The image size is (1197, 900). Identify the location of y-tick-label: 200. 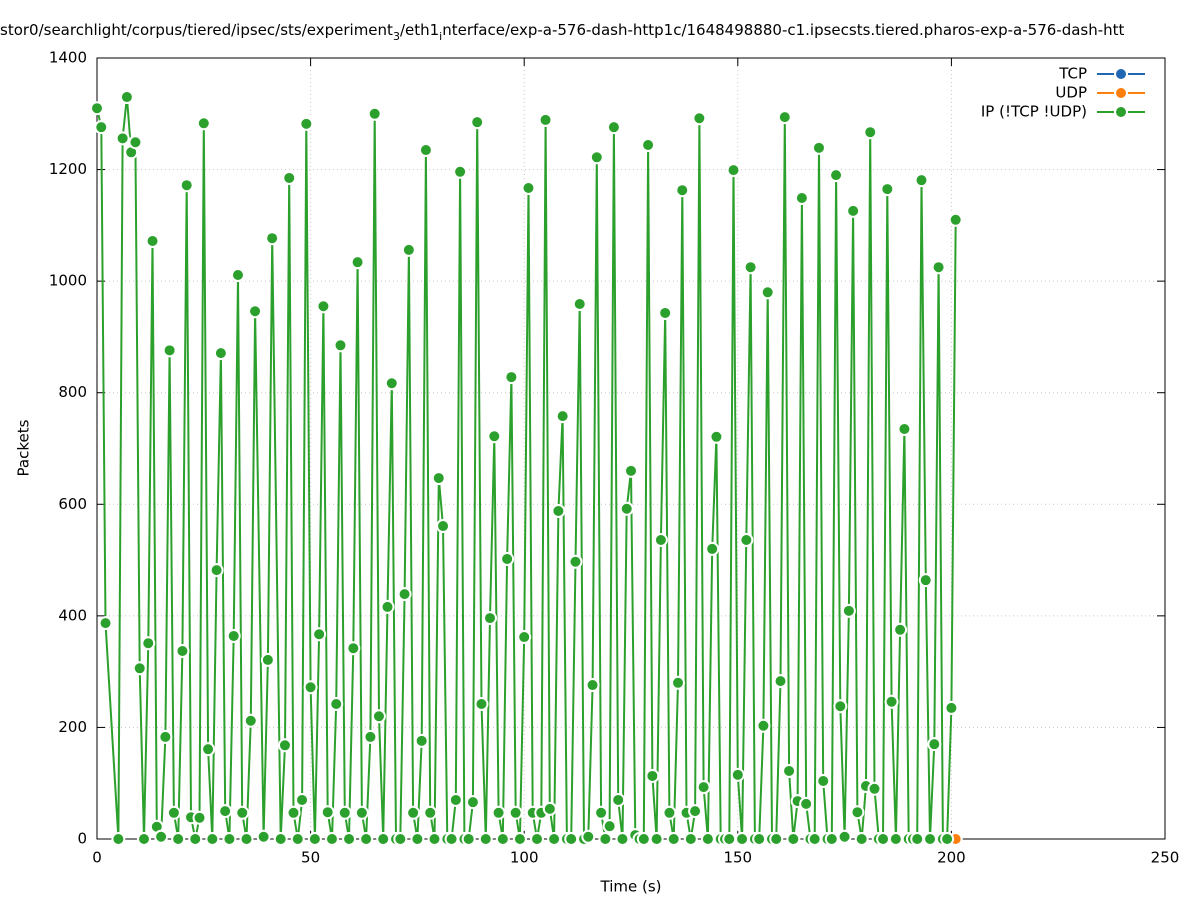
(72, 727).